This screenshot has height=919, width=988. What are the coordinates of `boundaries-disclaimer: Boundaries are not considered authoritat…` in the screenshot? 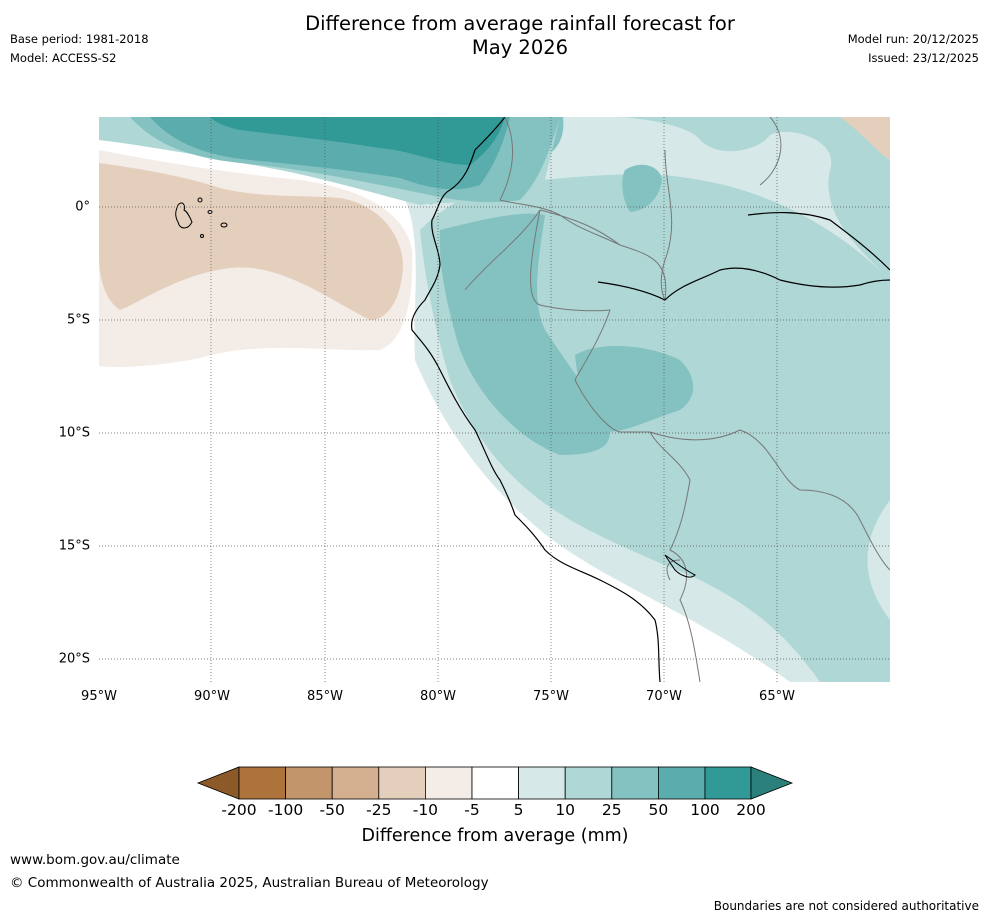 It's located at (846, 906).